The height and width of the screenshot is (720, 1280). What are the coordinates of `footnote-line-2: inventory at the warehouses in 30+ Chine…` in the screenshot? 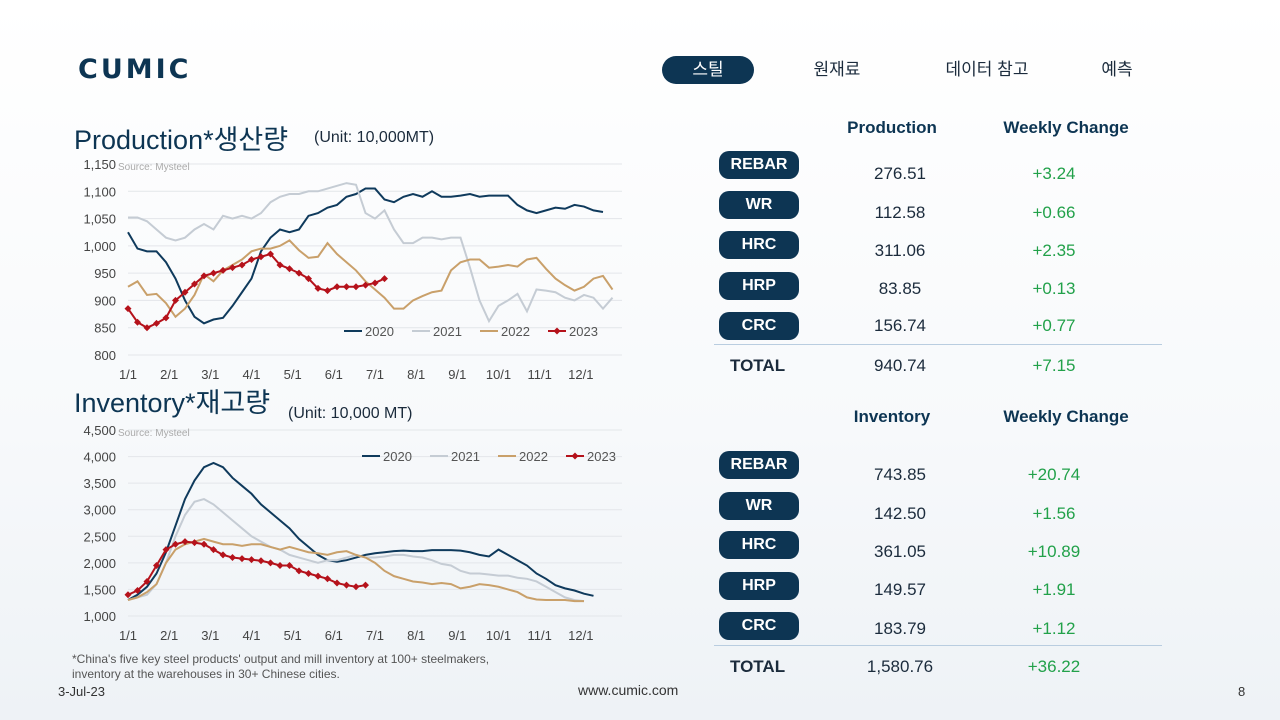 It's located at (206, 674).